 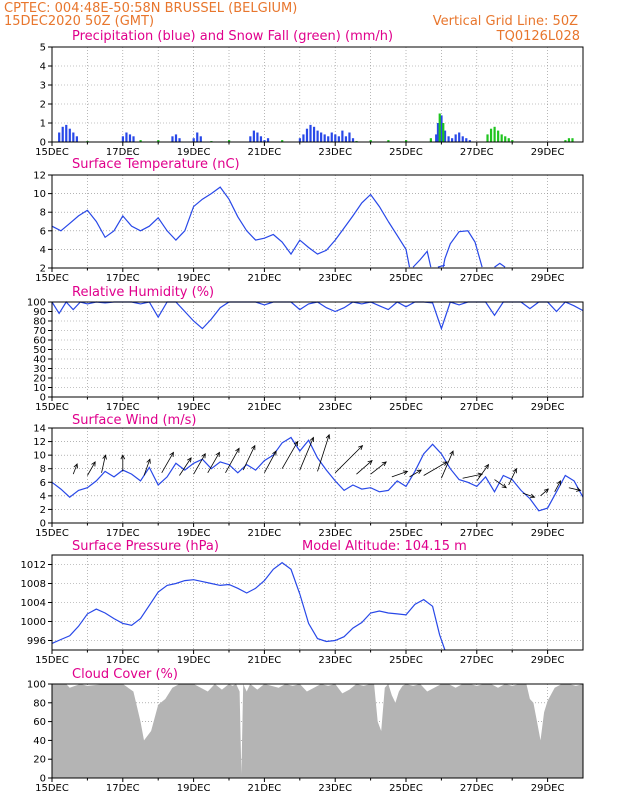 I want to click on rh-ytick-label: 90, so click(x=39, y=312).